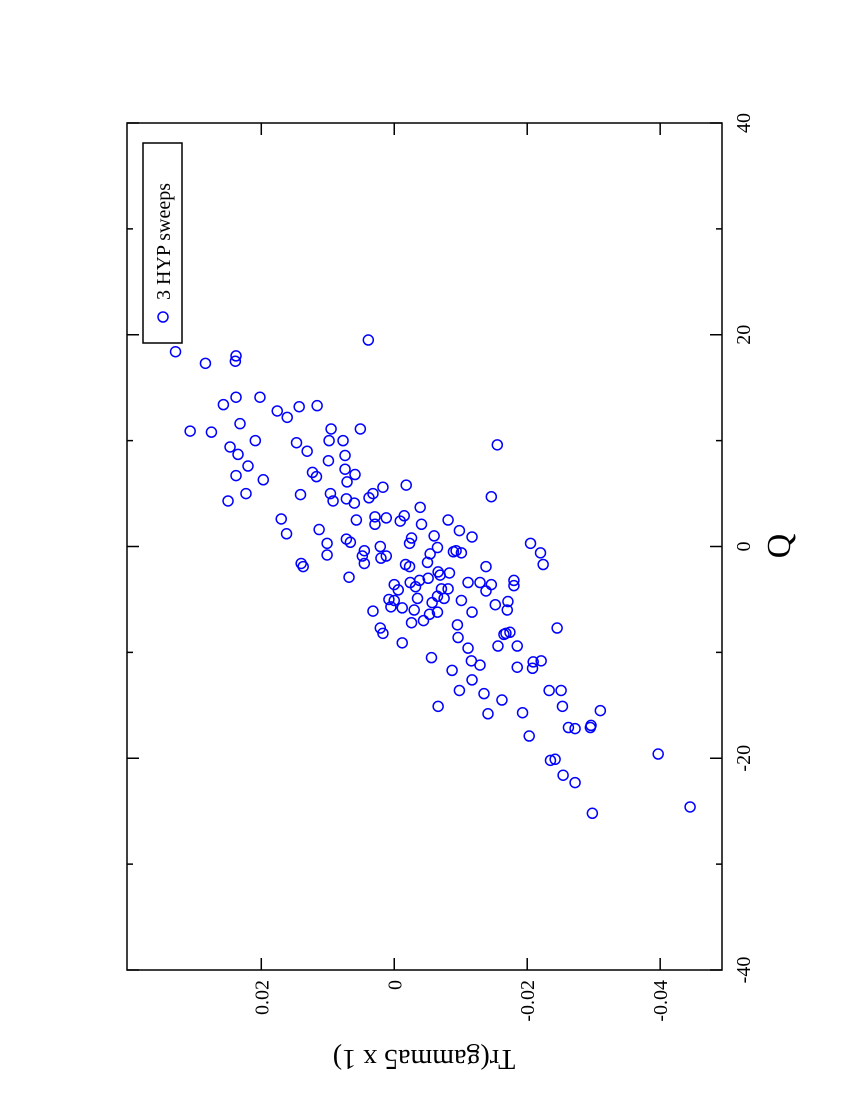  What do you see at coordinates (744, 970) in the screenshot?
I see `x-tick-label: -40` at bounding box center [744, 970].